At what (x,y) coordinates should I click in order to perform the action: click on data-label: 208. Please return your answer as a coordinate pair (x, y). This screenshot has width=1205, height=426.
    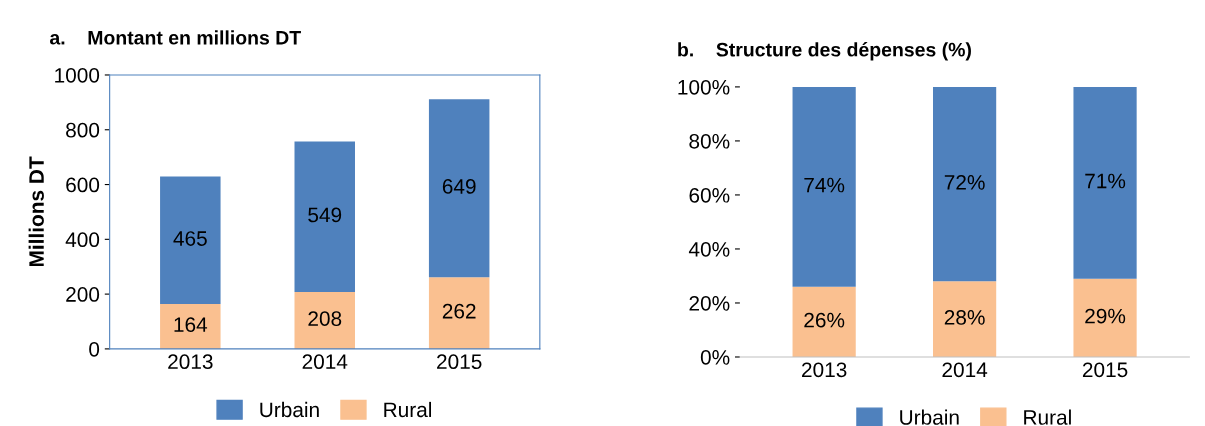
    Looking at the image, I should click on (325, 318).